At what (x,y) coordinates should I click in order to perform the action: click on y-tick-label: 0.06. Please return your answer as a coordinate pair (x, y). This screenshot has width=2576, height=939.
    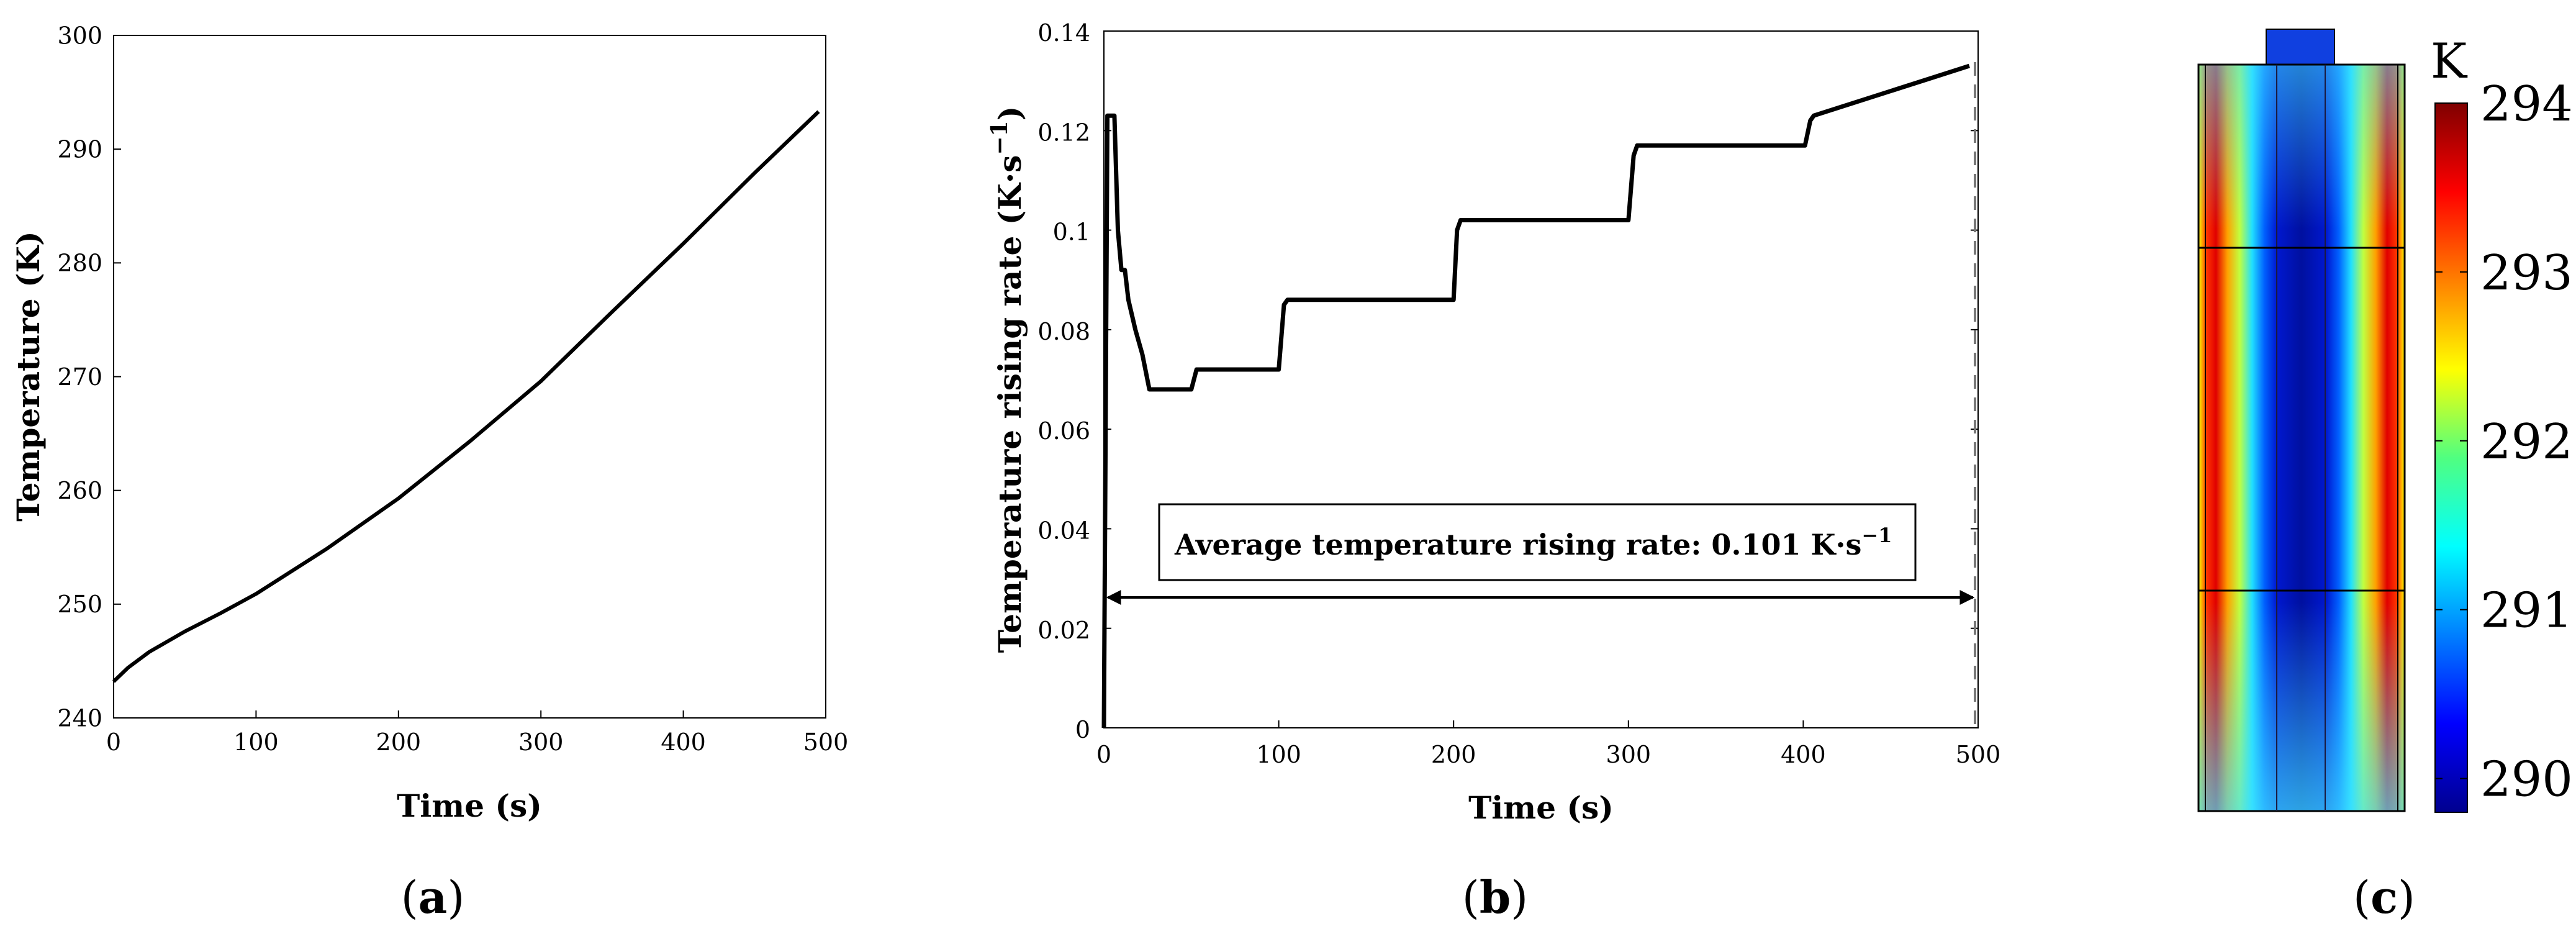
    Looking at the image, I should click on (1063, 431).